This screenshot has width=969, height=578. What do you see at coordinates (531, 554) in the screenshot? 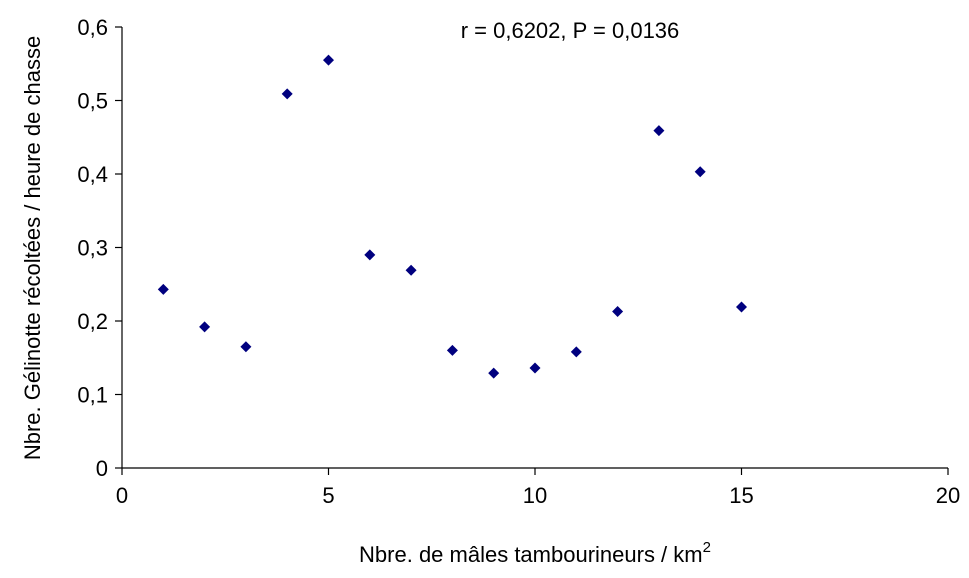
I see `x-axis-label-text: Nbre. de mâles tambourineurs / km` at bounding box center [531, 554].